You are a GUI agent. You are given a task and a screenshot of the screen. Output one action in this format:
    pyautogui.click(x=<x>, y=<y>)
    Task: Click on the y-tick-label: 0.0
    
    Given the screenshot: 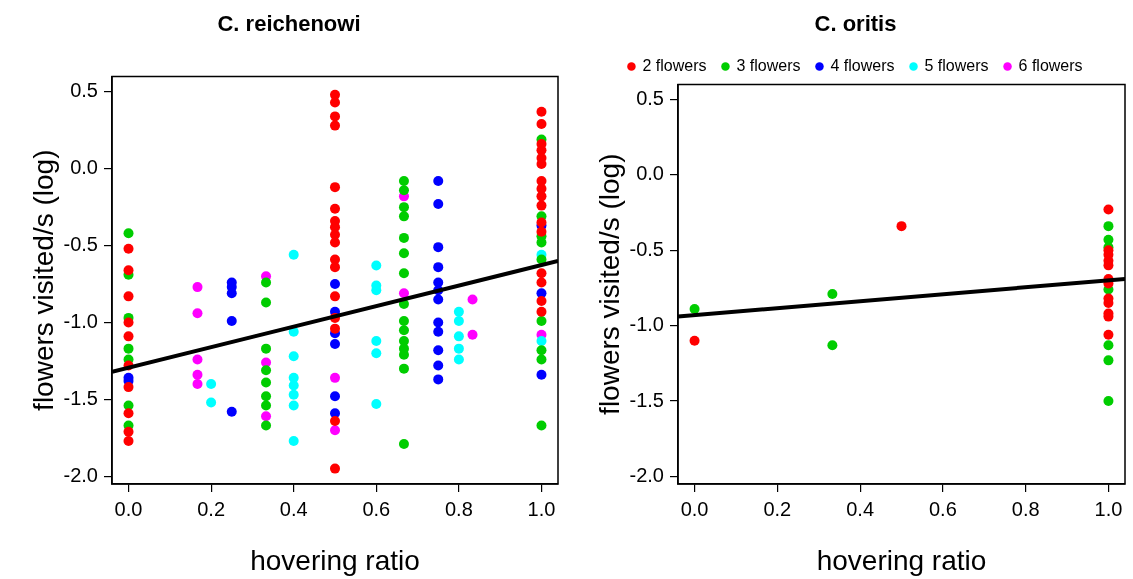 What is the action you would take?
    pyautogui.click(x=650, y=173)
    